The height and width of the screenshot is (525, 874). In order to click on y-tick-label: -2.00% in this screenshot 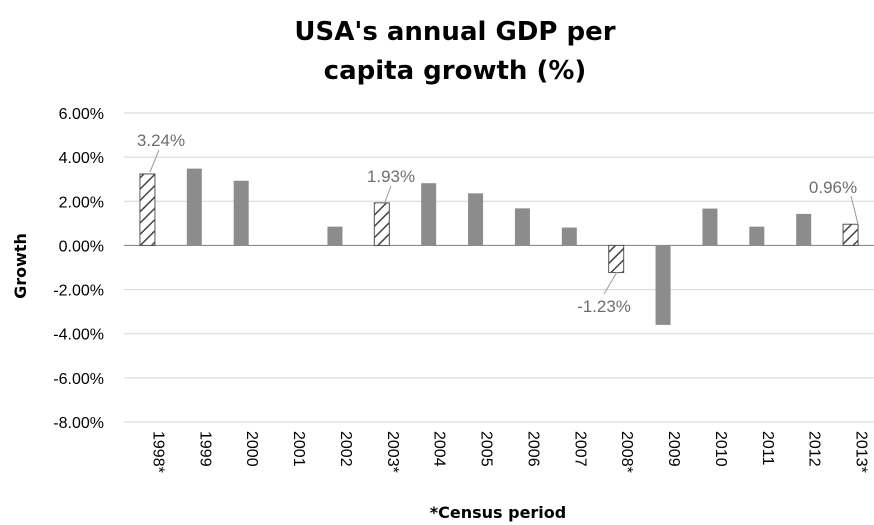, I will do `click(78, 291)`.